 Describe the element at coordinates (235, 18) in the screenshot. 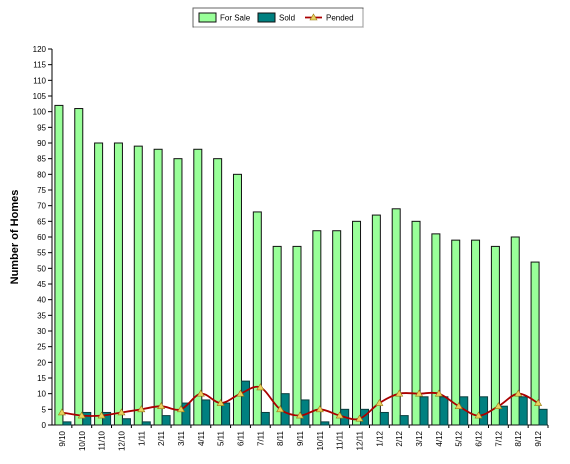

I see `legend-label: For Sale` at that location.